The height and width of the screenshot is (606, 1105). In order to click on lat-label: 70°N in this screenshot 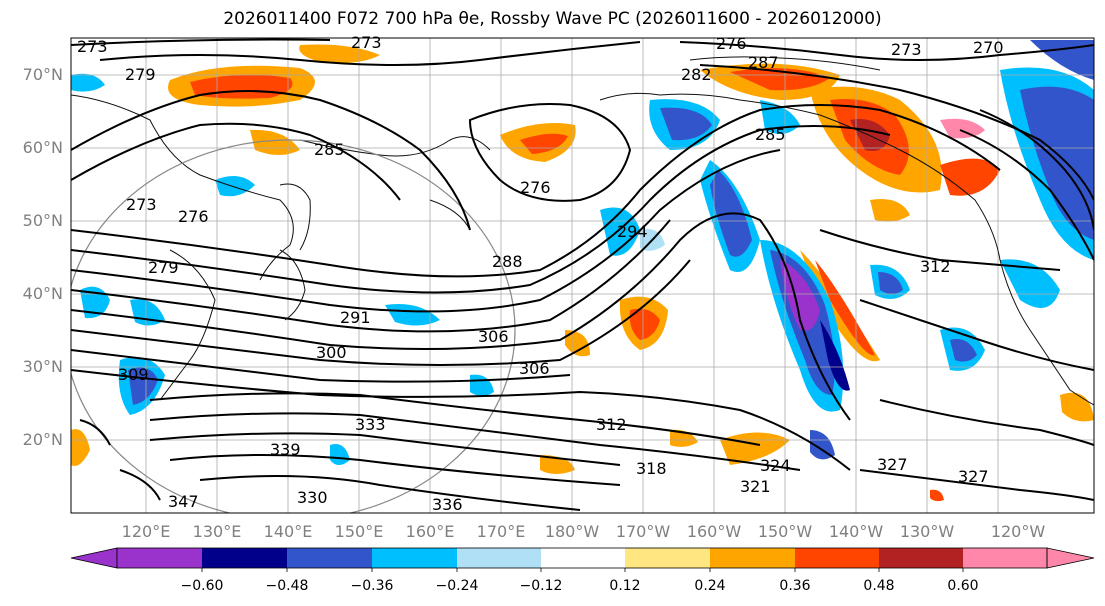, I will do `click(43, 74)`.